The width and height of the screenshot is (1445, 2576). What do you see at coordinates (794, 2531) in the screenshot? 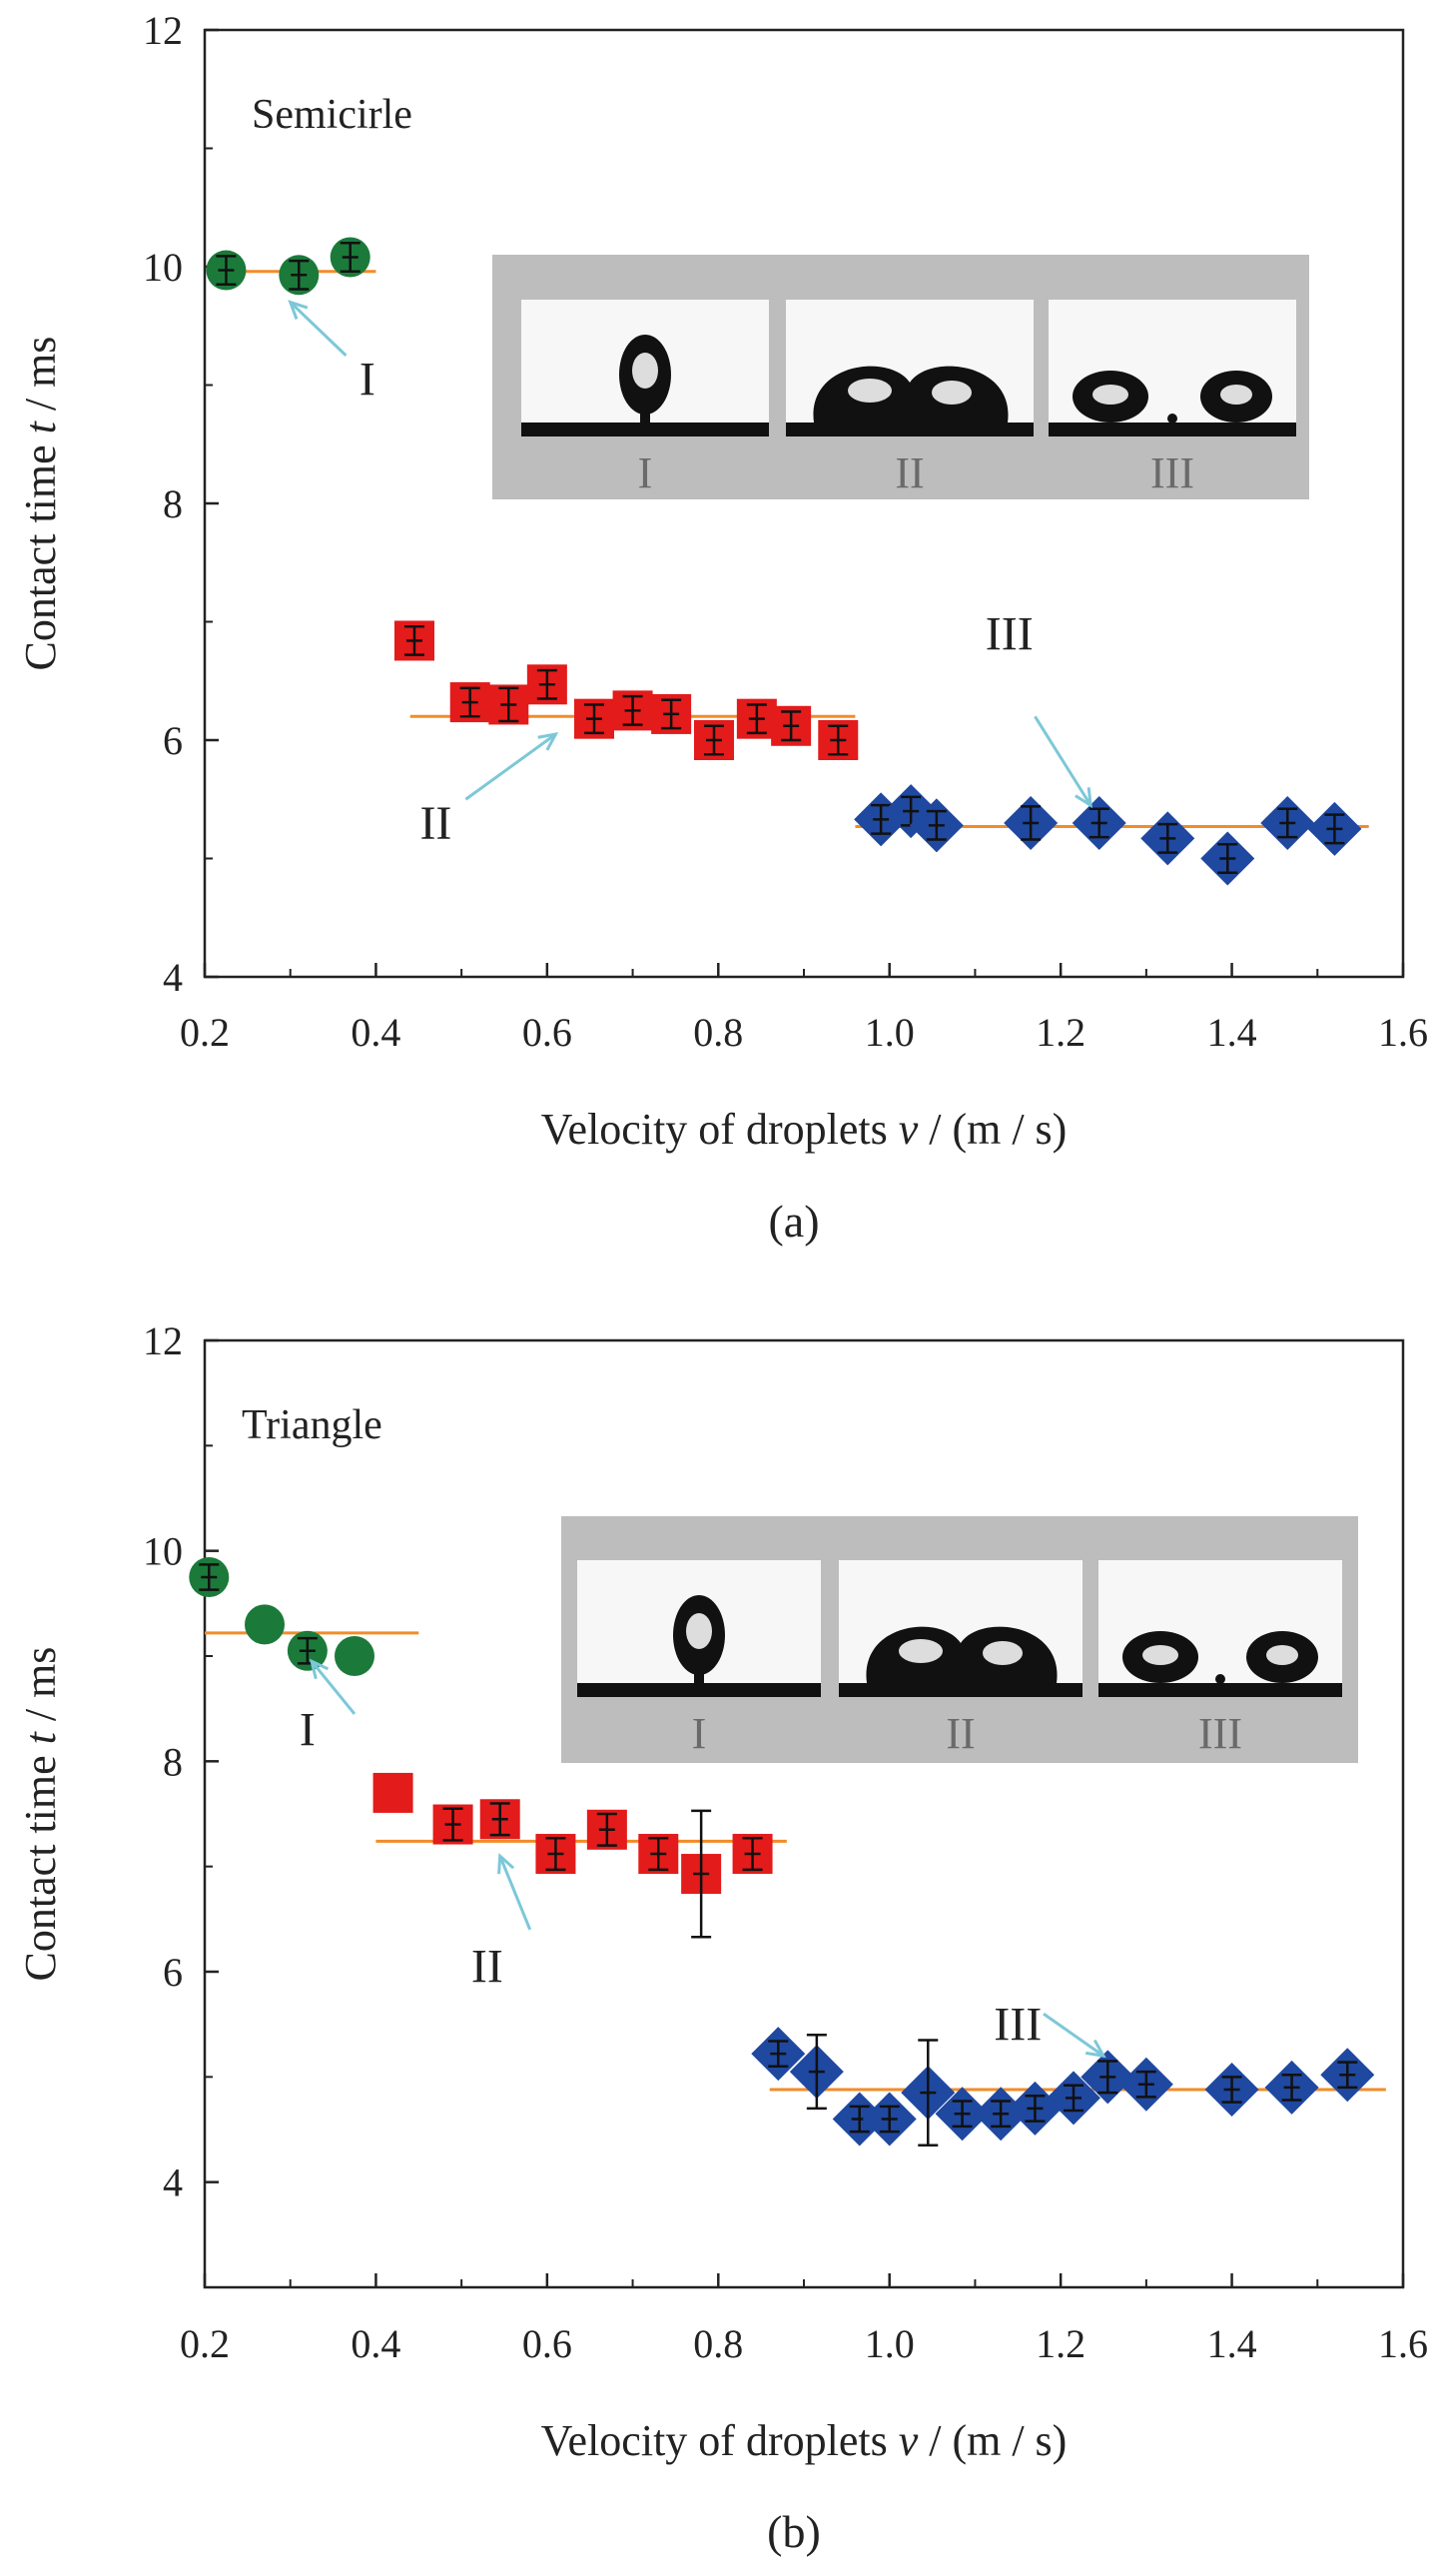
I see `figure-caption: (b)` at bounding box center [794, 2531].